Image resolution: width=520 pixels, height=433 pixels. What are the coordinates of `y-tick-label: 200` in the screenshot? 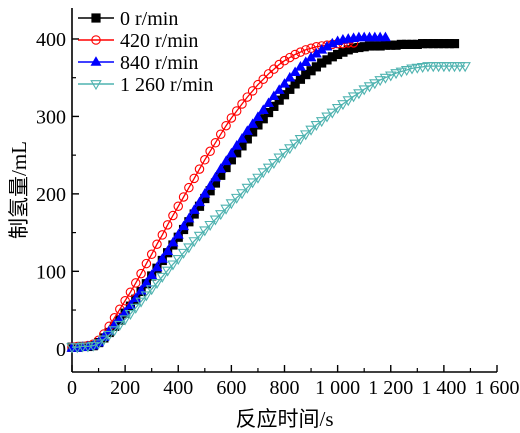 It's located at (51, 195).